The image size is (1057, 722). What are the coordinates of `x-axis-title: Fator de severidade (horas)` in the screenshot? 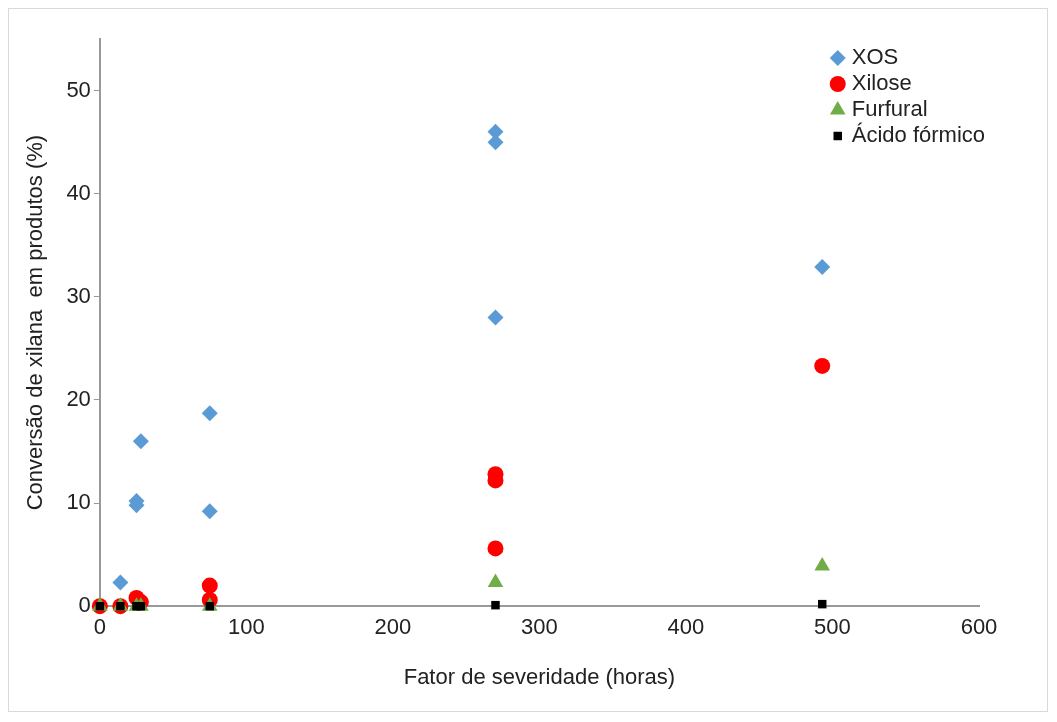 It's located at (539, 676).